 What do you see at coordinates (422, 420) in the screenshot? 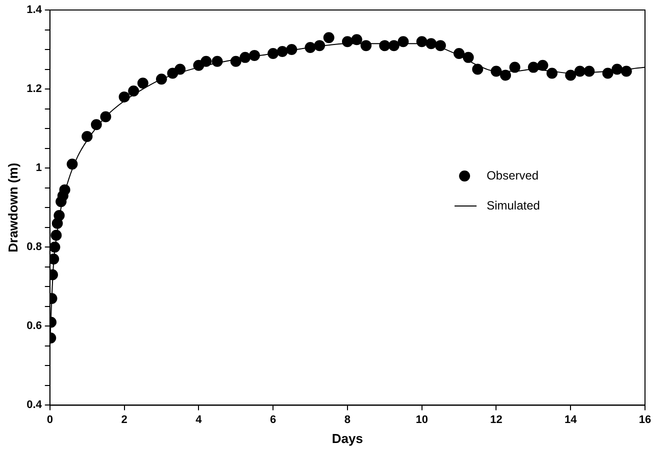
I see `x-tick-label: 10` at bounding box center [422, 420].